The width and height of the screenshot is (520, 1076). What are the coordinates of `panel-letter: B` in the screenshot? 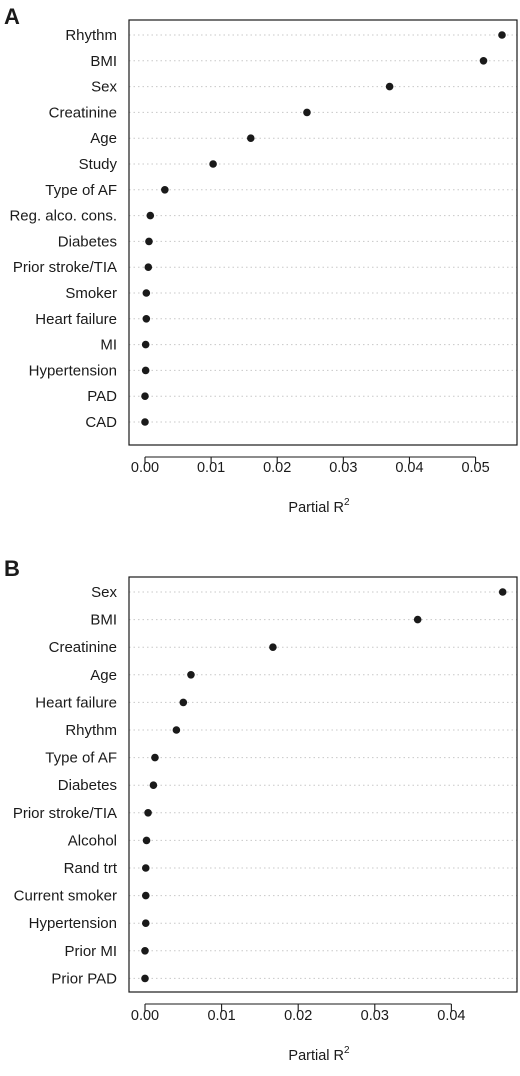 It's located at (12, 568).